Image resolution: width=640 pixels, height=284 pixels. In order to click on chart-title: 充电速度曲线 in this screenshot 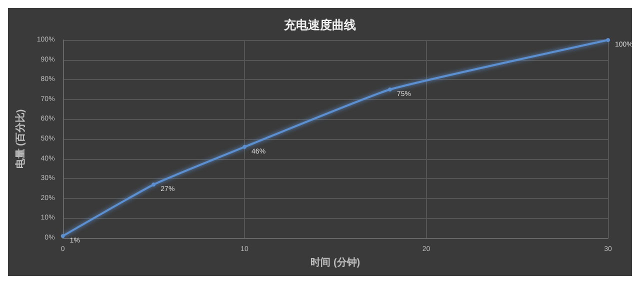, I will do `click(319, 25)`.